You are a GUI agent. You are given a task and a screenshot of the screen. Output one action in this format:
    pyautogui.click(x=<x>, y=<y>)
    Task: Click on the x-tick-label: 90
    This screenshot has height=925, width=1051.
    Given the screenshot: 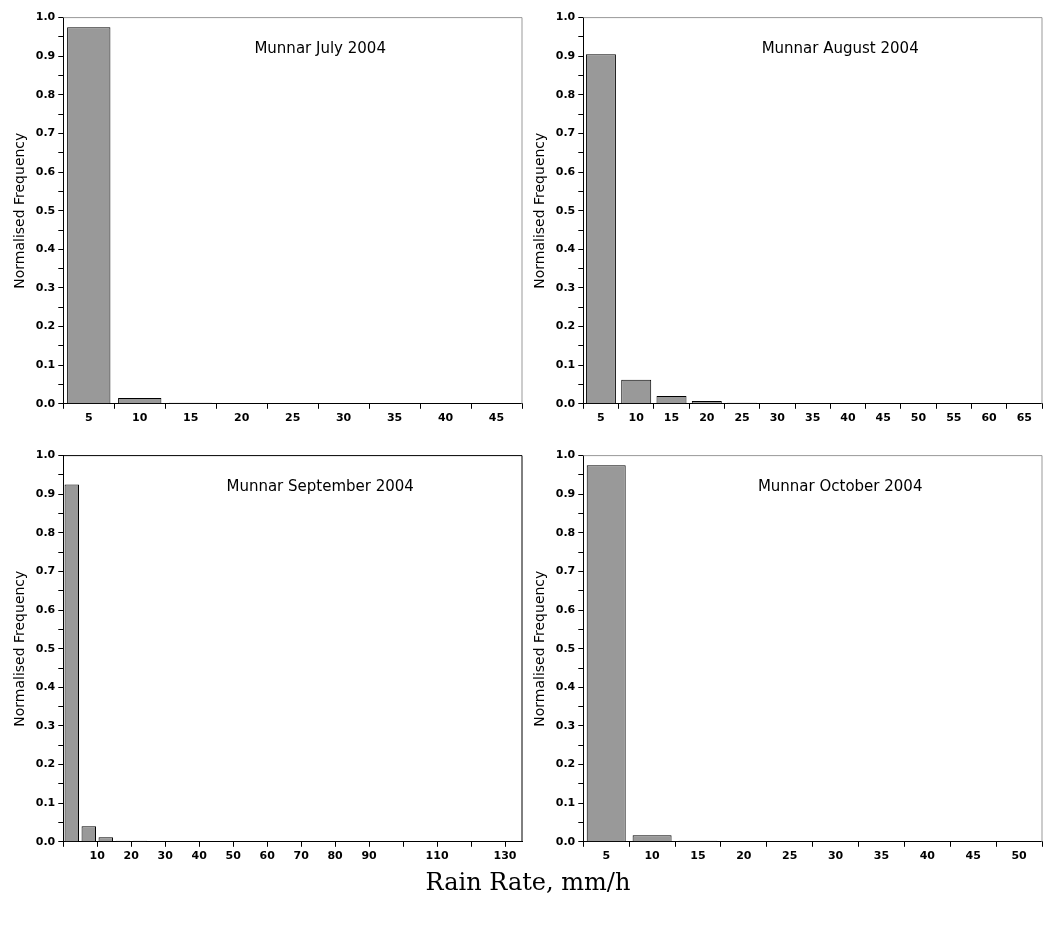 What is the action you would take?
    pyautogui.click(x=369, y=856)
    